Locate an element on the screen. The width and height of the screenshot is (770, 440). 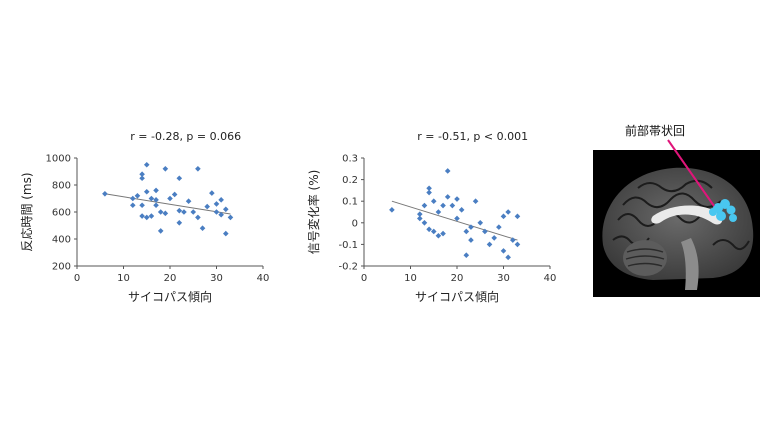
x-tick-label: 0 is located at coordinates (364, 278).